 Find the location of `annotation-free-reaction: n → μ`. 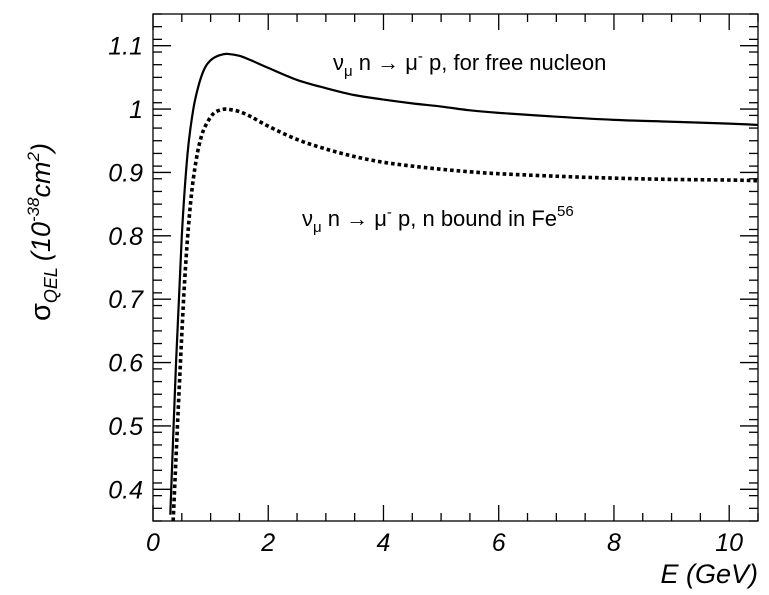

annotation-free-reaction: n → μ is located at coordinates (385, 62).